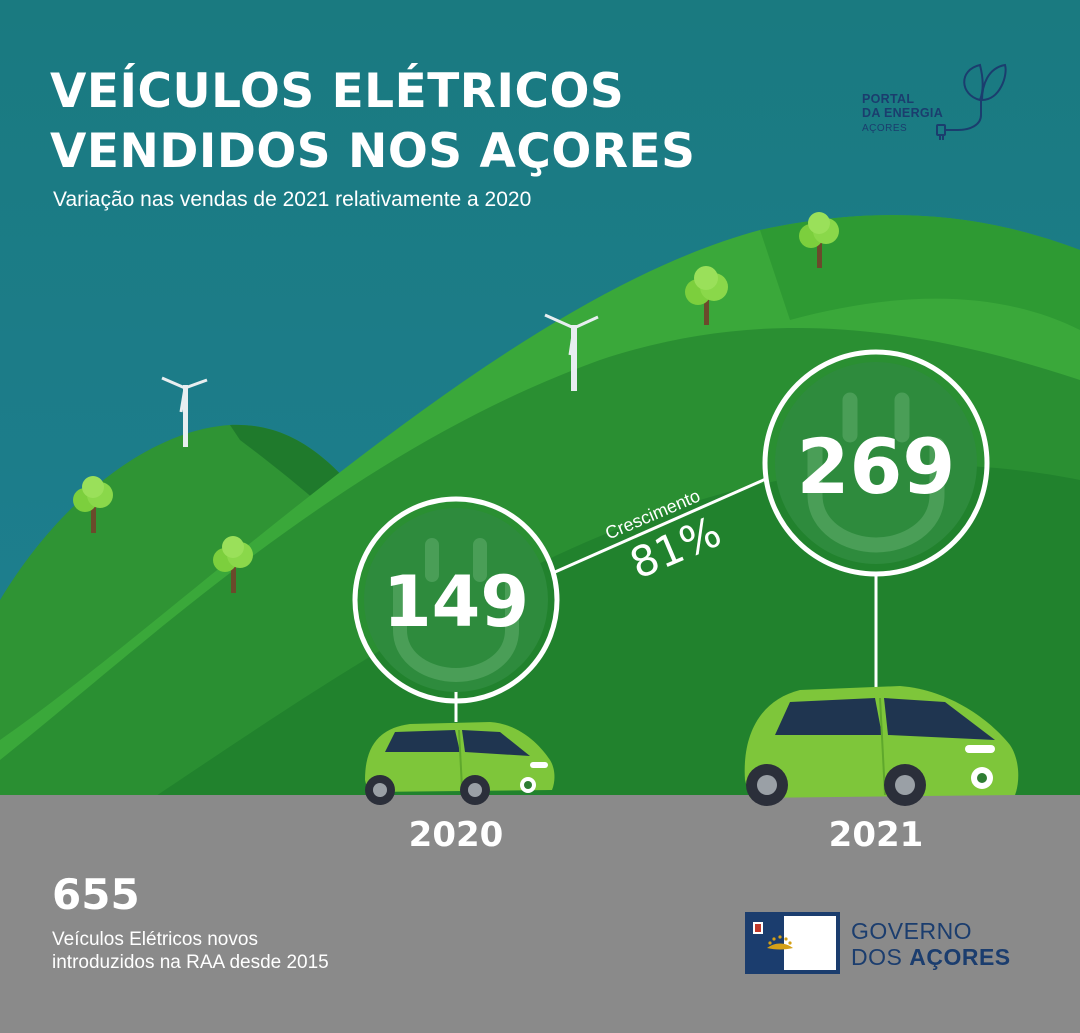 This screenshot has height=1033, width=1080. I want to click on connector-line, so click(661, 525).